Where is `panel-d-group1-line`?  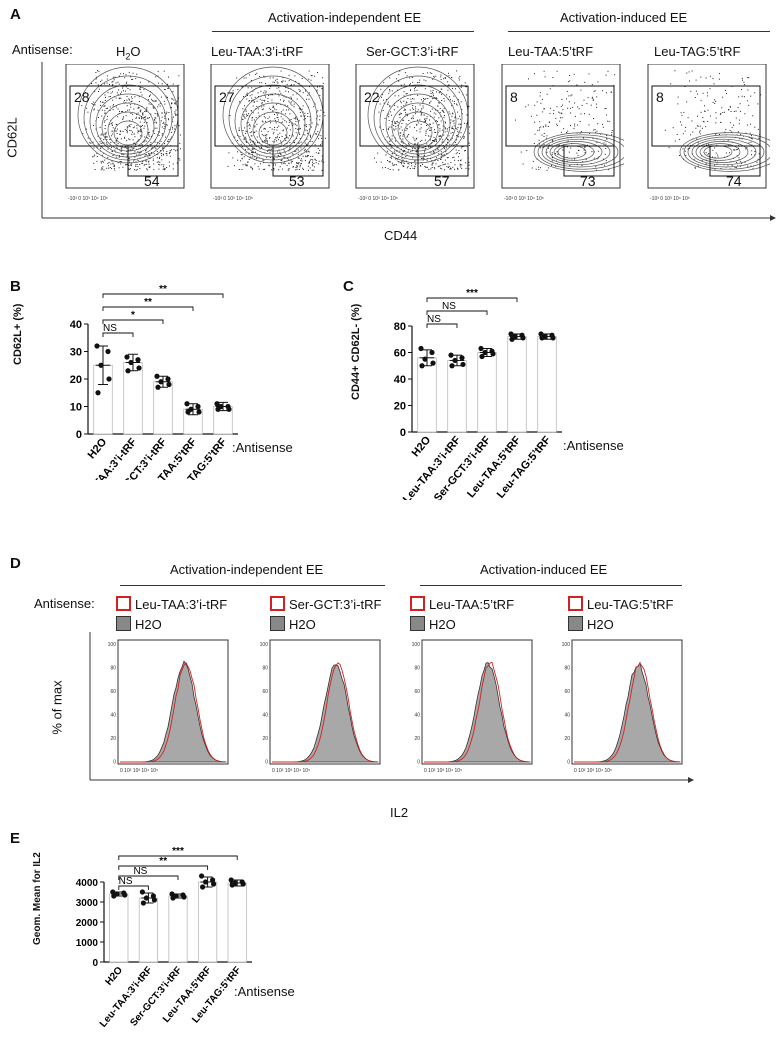 panel-d-group1-line is located at coordinates (252, 585).